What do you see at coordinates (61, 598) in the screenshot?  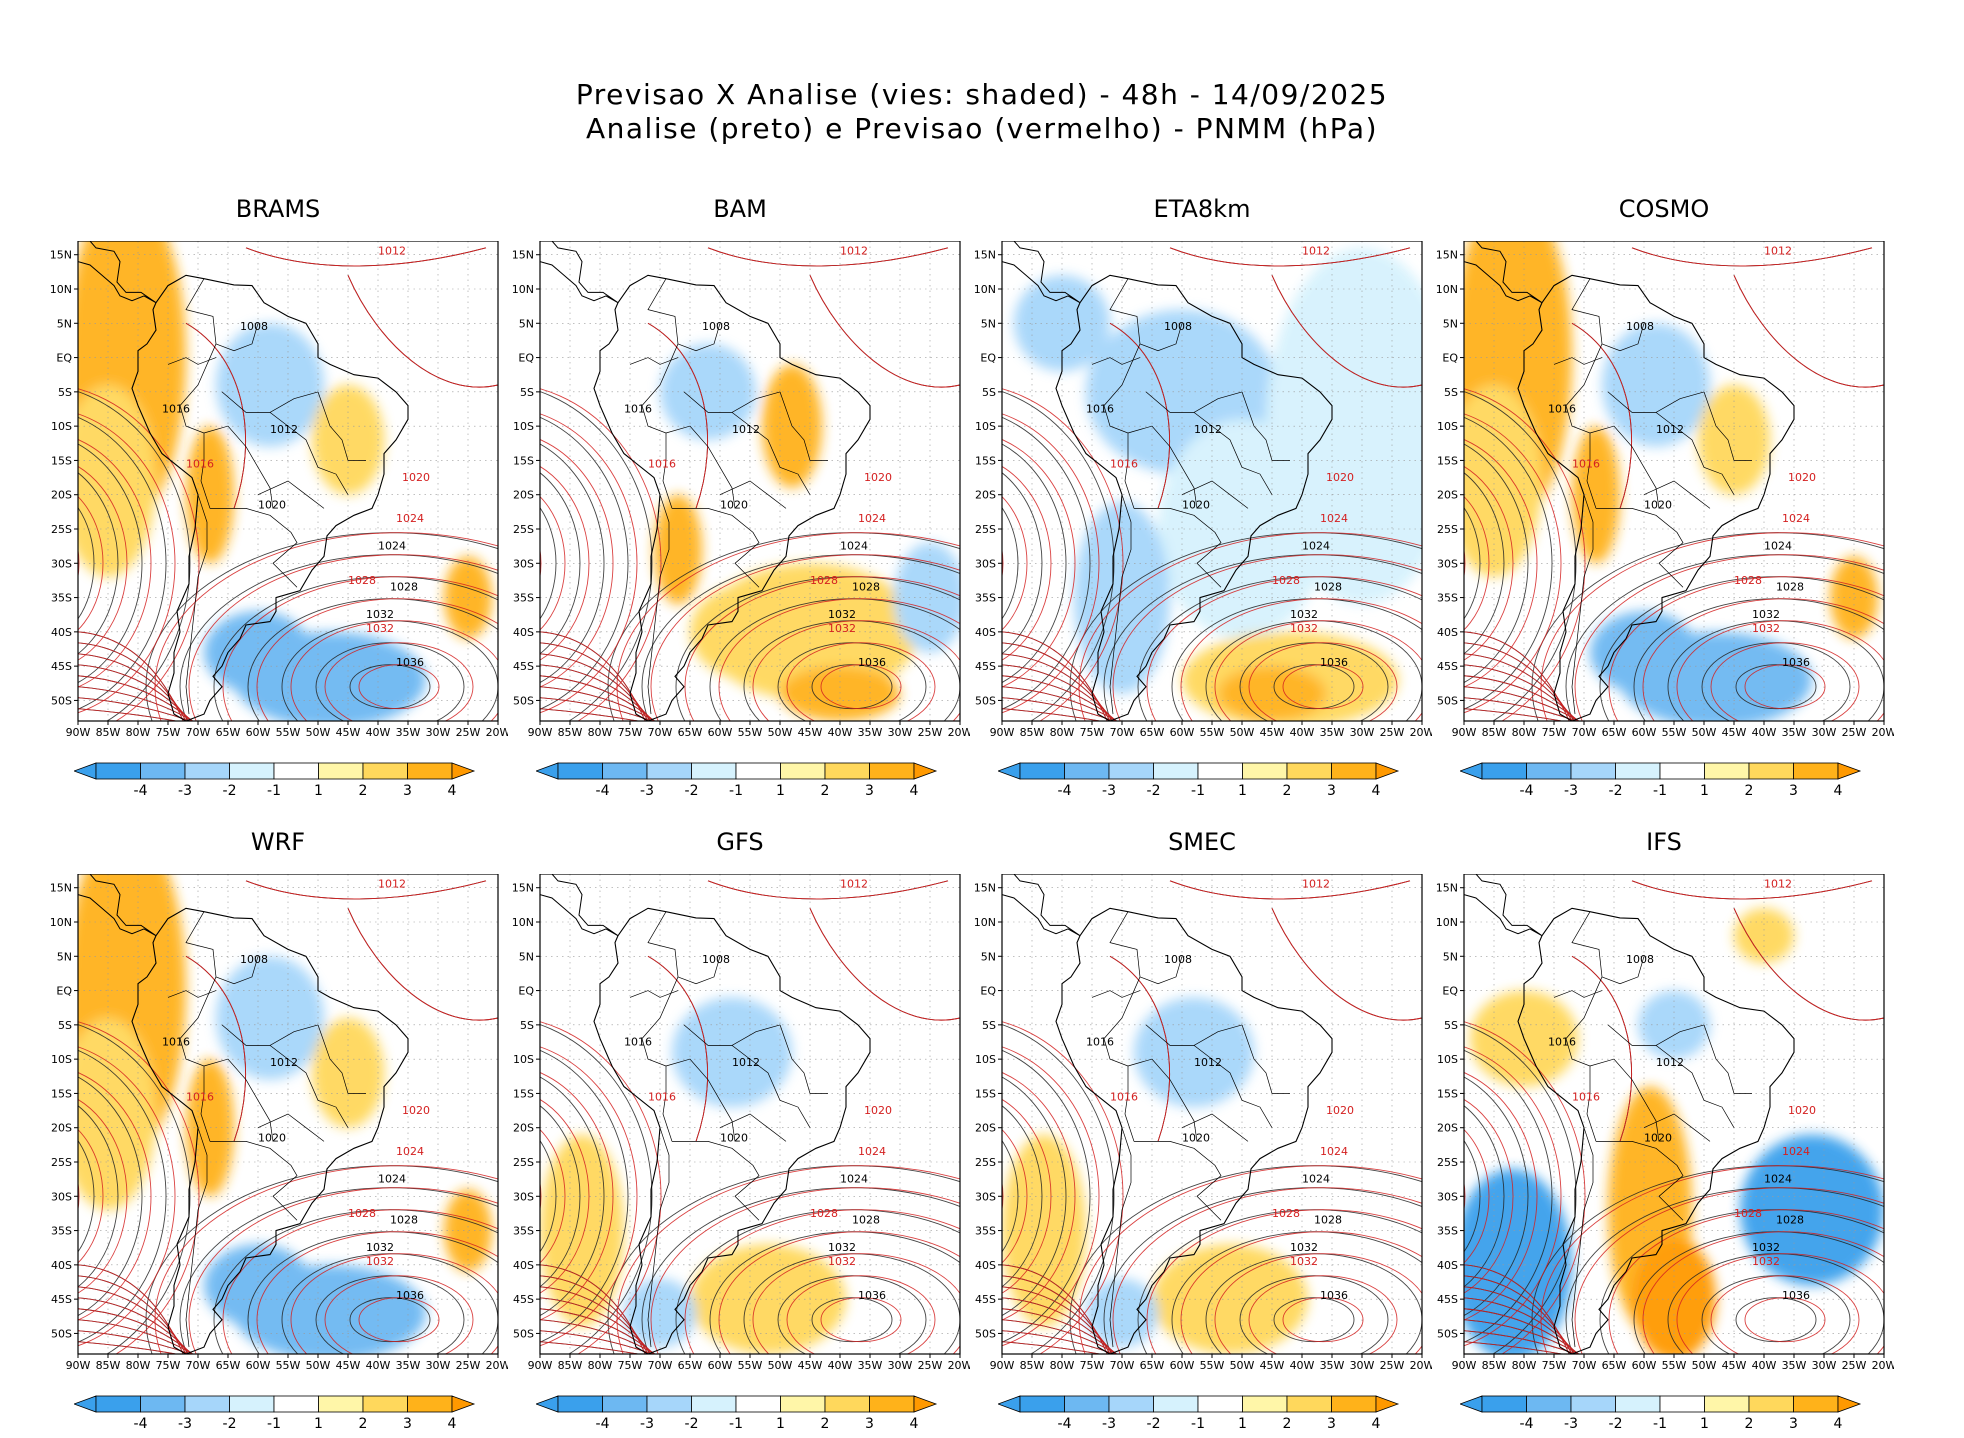 I see `lat-label: 35S` at bounding box center [61, 598].